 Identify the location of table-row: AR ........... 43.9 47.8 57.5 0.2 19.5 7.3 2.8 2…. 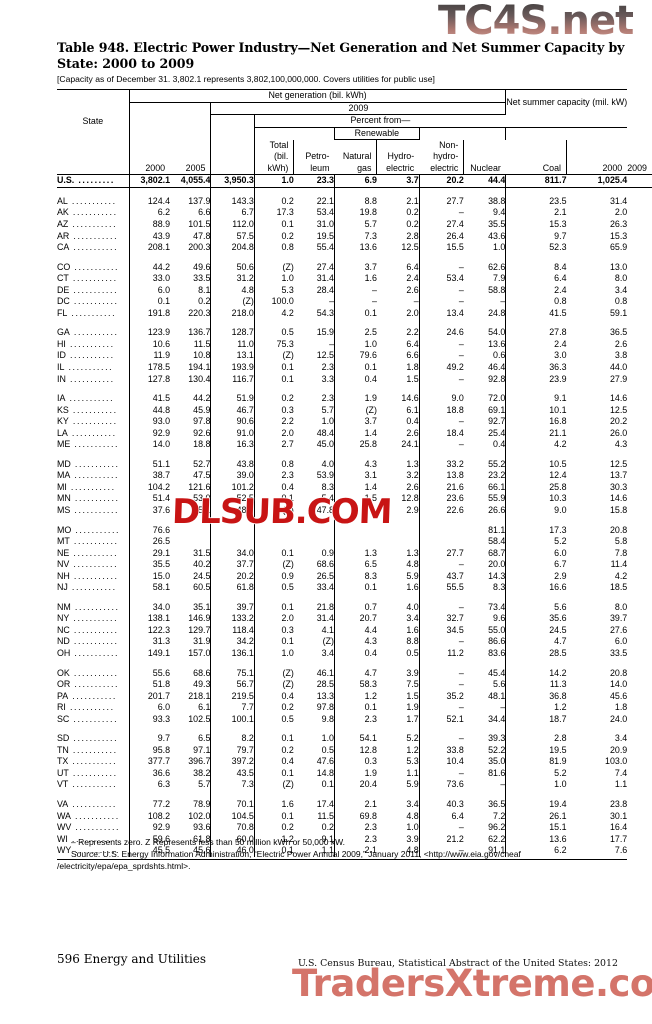
(354, 236).